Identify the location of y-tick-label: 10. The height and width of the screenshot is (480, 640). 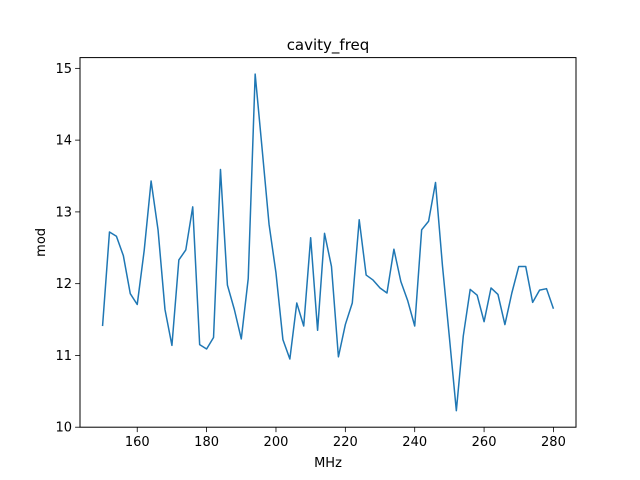
(63, 428).